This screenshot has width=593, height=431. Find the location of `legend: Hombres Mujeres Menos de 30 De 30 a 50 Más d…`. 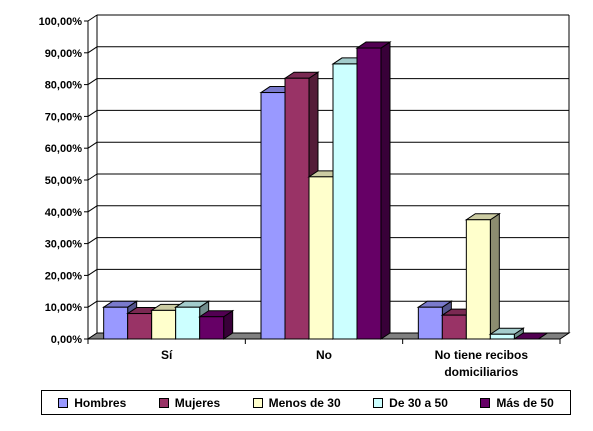

legend: Hombres Mujeres Menos de 30 De 30 a 50 Más d… is located at coordinates (306, 402).